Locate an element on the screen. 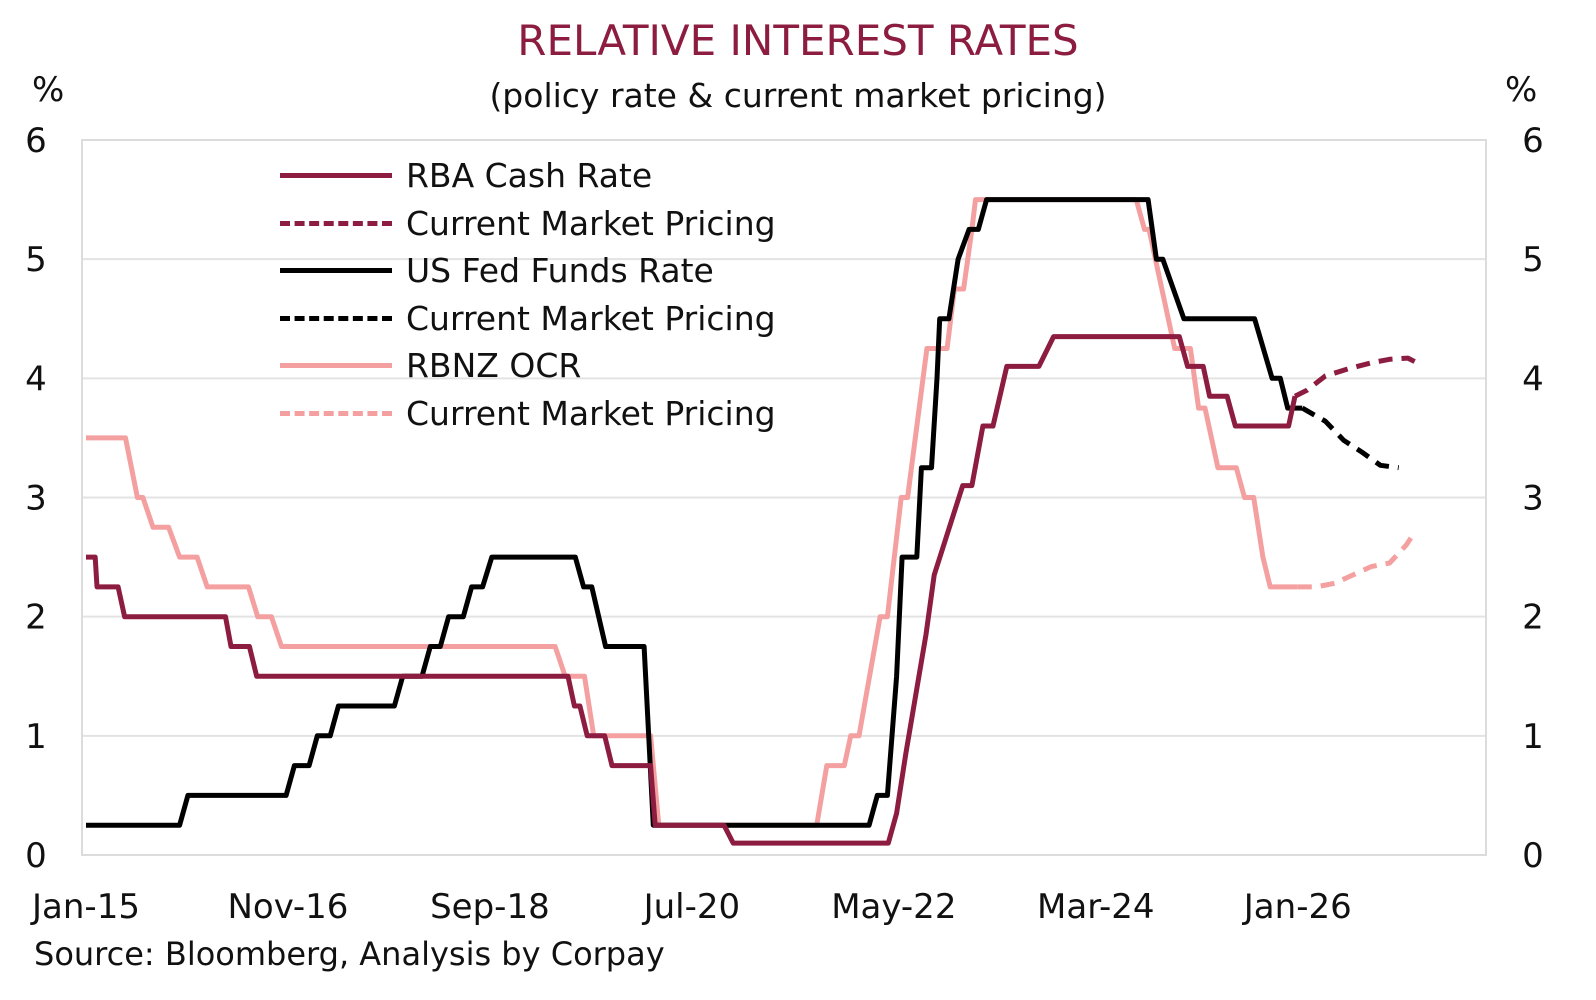 The height and width of the screenshot is (1000, 1596). source-note: Source: Bloomberg, Analysis by Corpay is located at coordinates (349, 954).